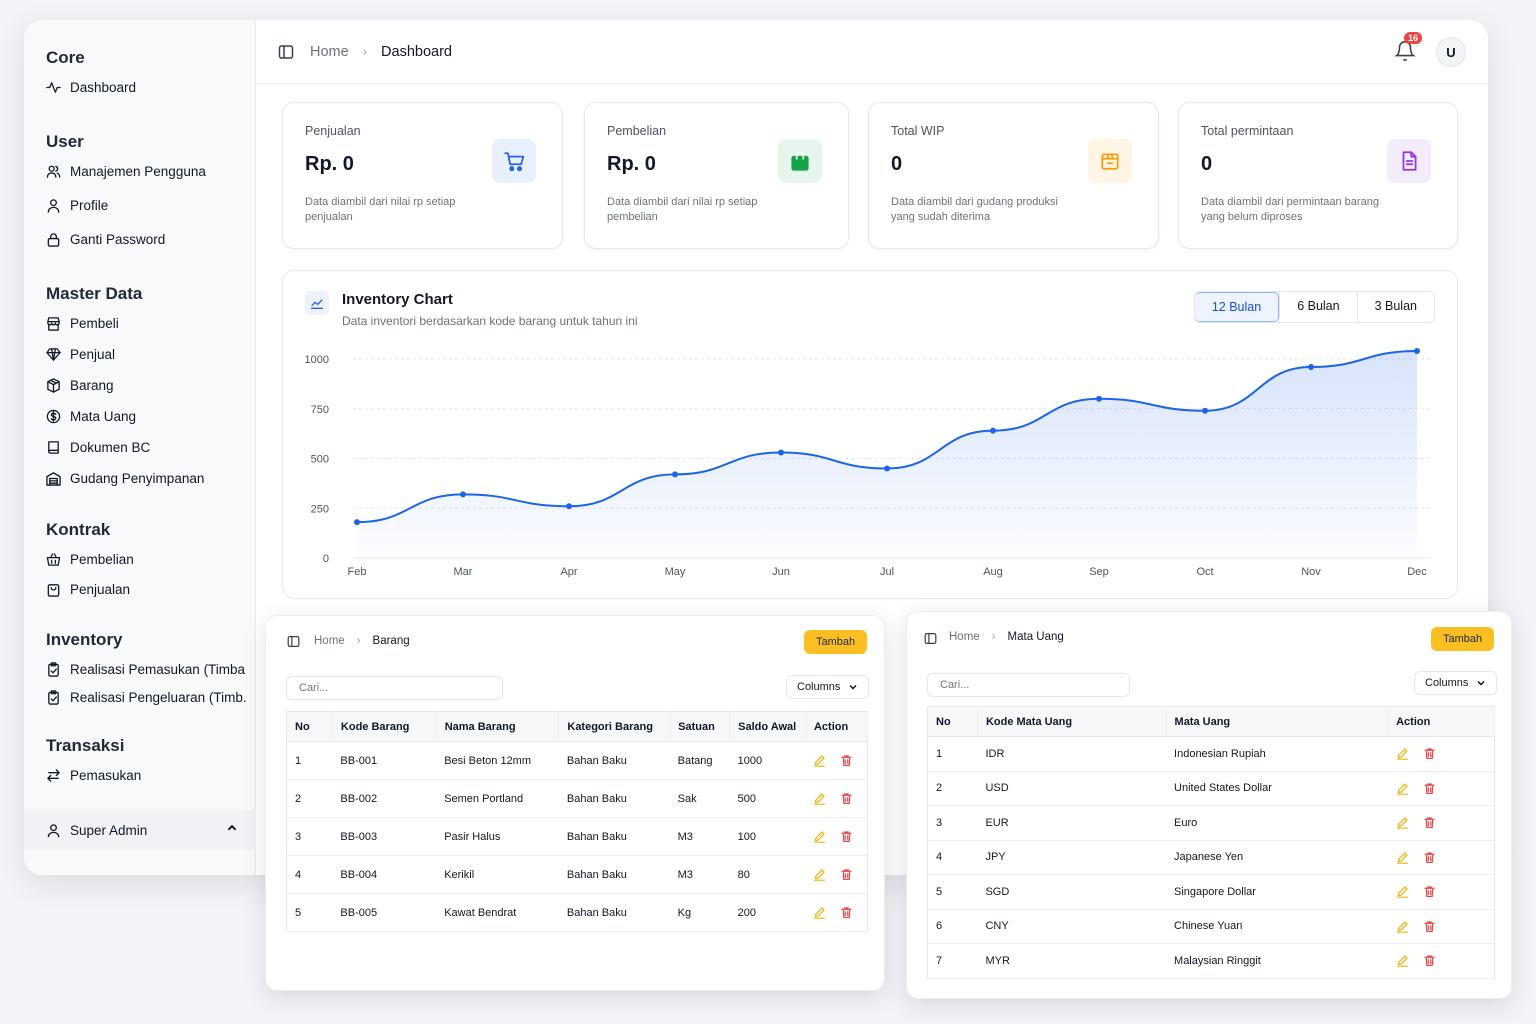 The width and height of the screenshot is (1536, 1024). What do you see at coordinates (102, 559) in the screenshot?
I see `sidebar-item-label: Pembelian` at bounding box center [102, 559].